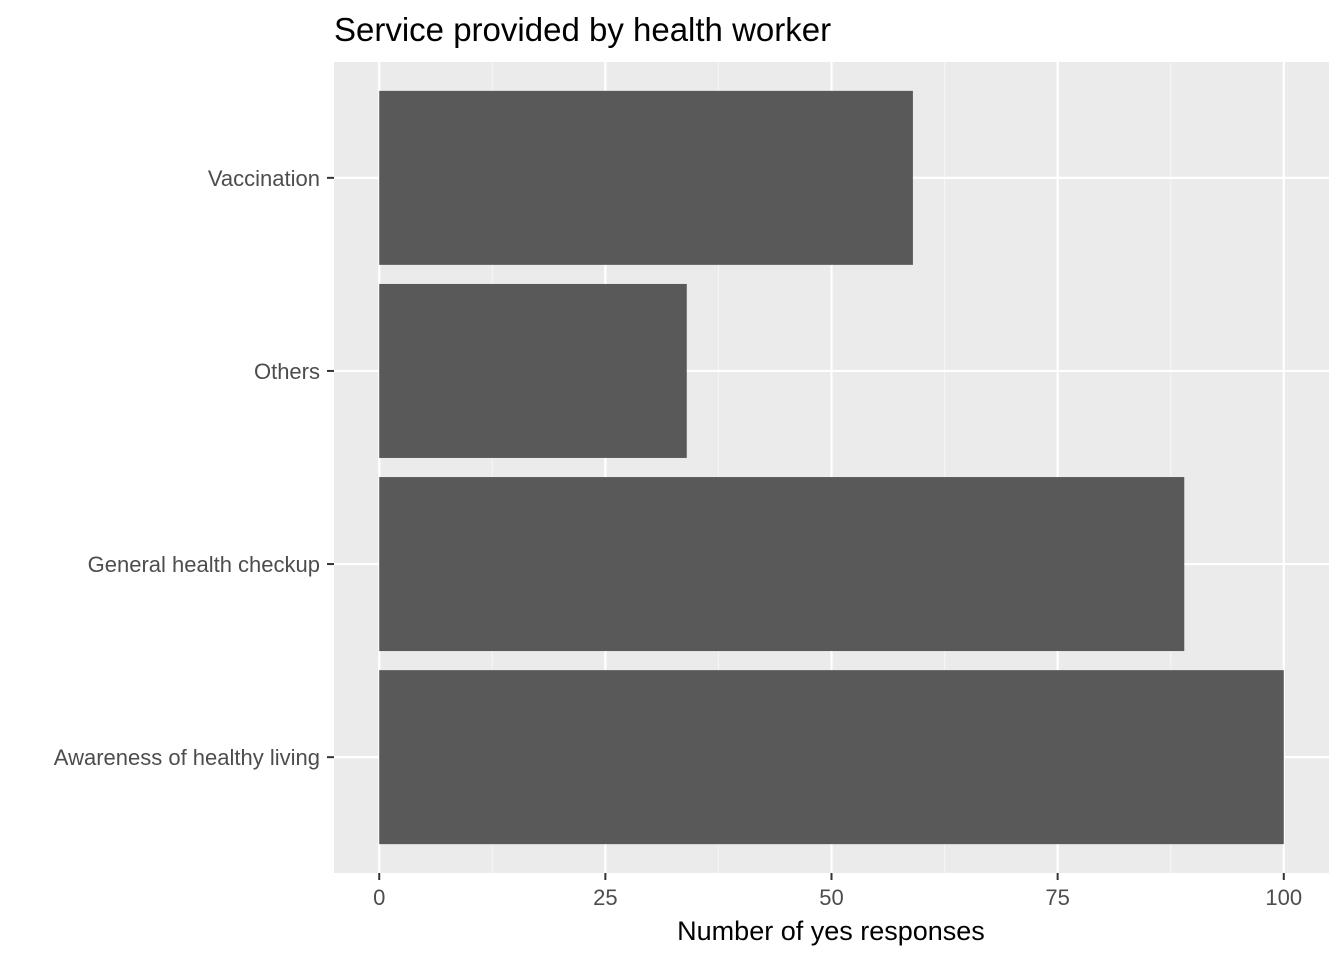 This screenshot has height=965, width=1344. What do you see at coordinates (831, 897) in the screenshot?
I see `x-tick-label: 50` at bounding box center [831, 897].